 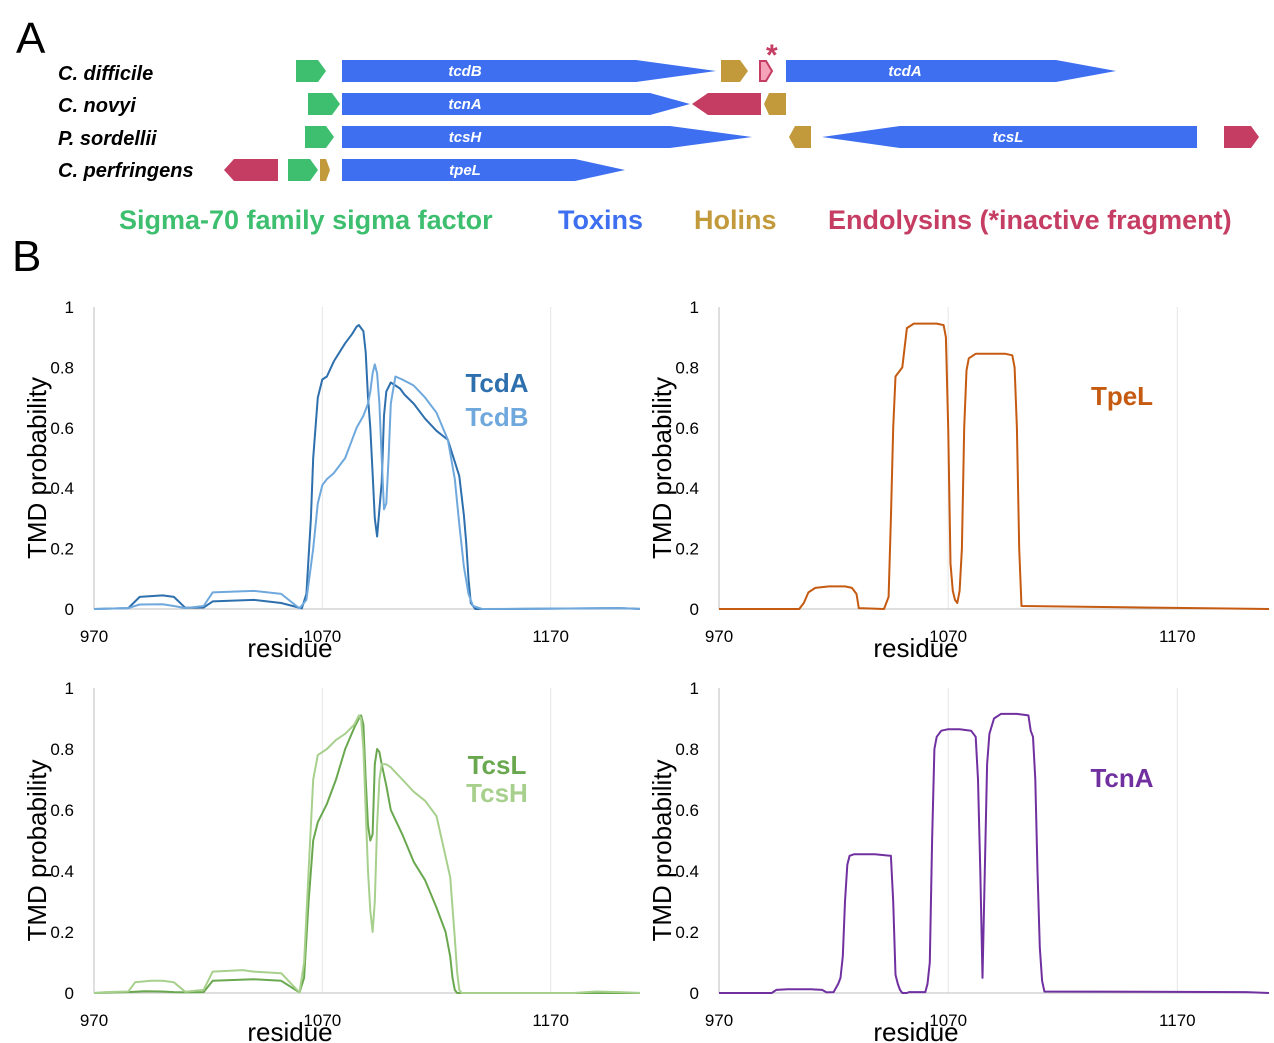 I want to click on panel-label-a: A, so click(x=31, y=38).